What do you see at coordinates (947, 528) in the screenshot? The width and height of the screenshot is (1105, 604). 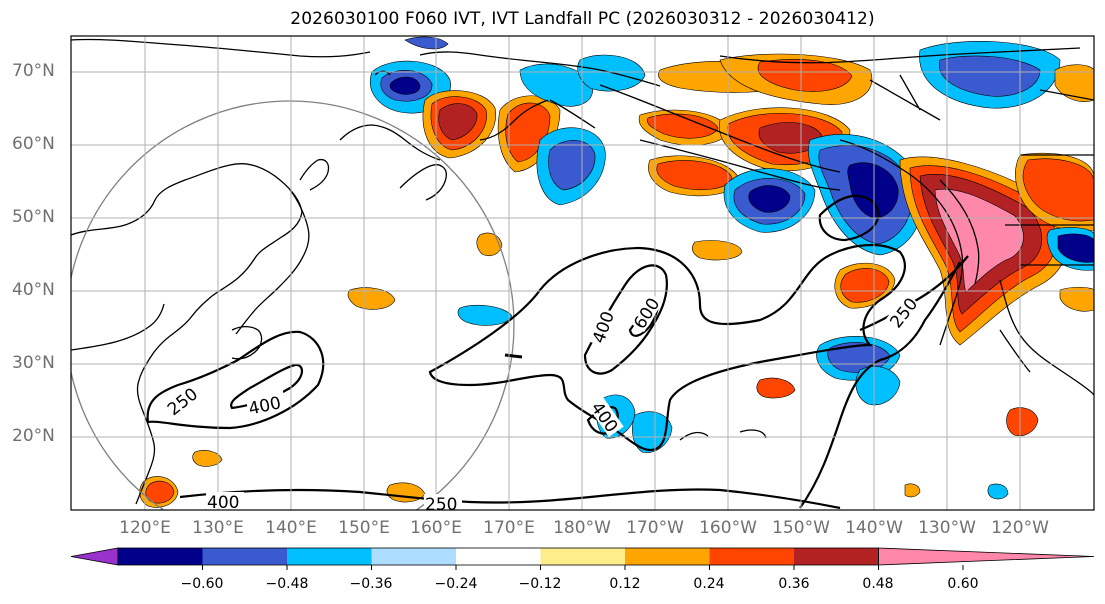 I see `lon-label: 130°W` at bounding box center [947, 528].